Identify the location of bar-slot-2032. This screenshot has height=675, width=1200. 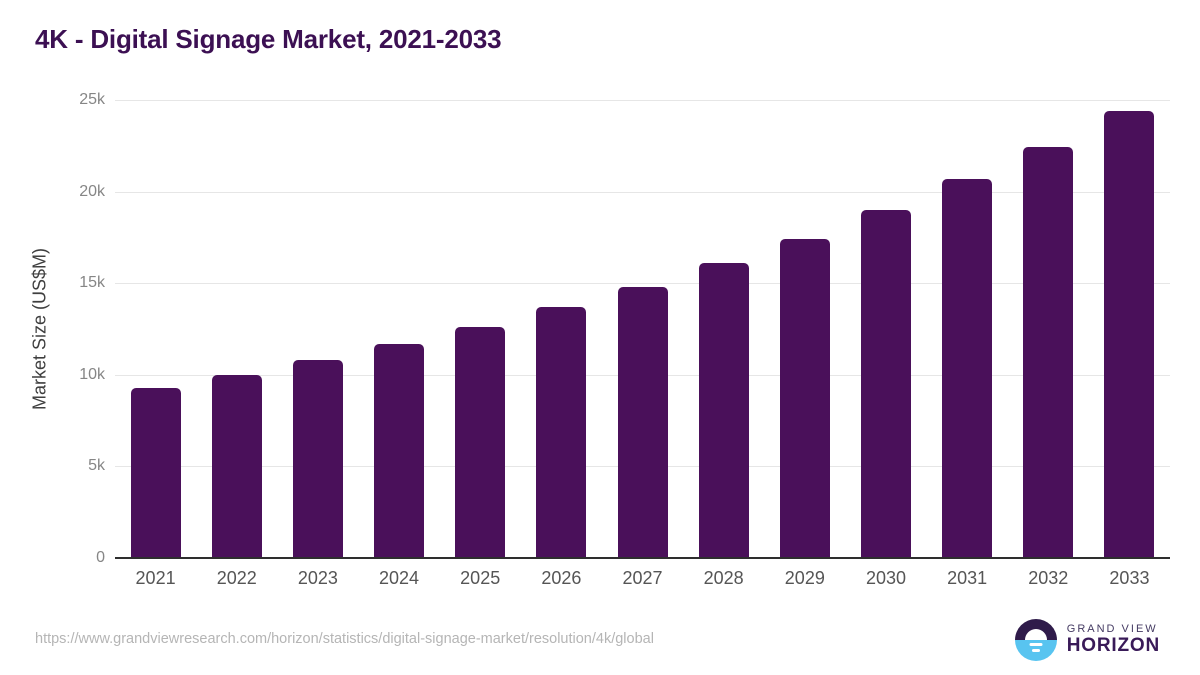
(1048, 329).